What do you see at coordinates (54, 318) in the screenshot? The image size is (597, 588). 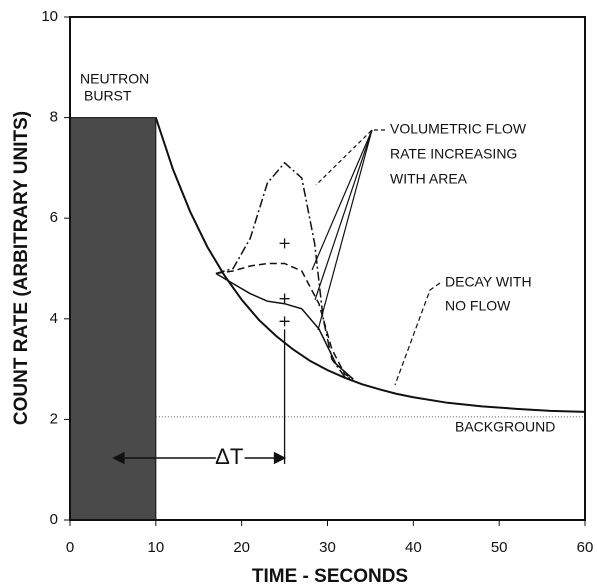 I see `y-tick-label: 4` at bounding box center [54, 318].